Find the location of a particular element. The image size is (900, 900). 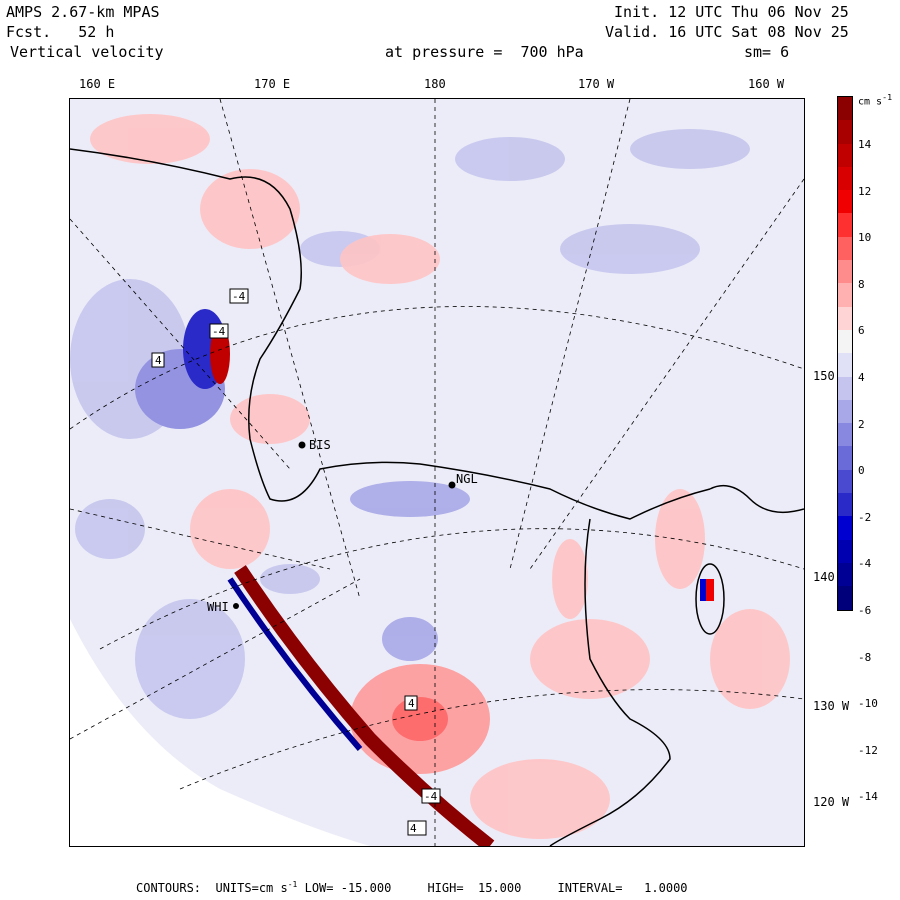

model-title: AMPS 2.67-km MPAS is located at coordinates (83, 12).